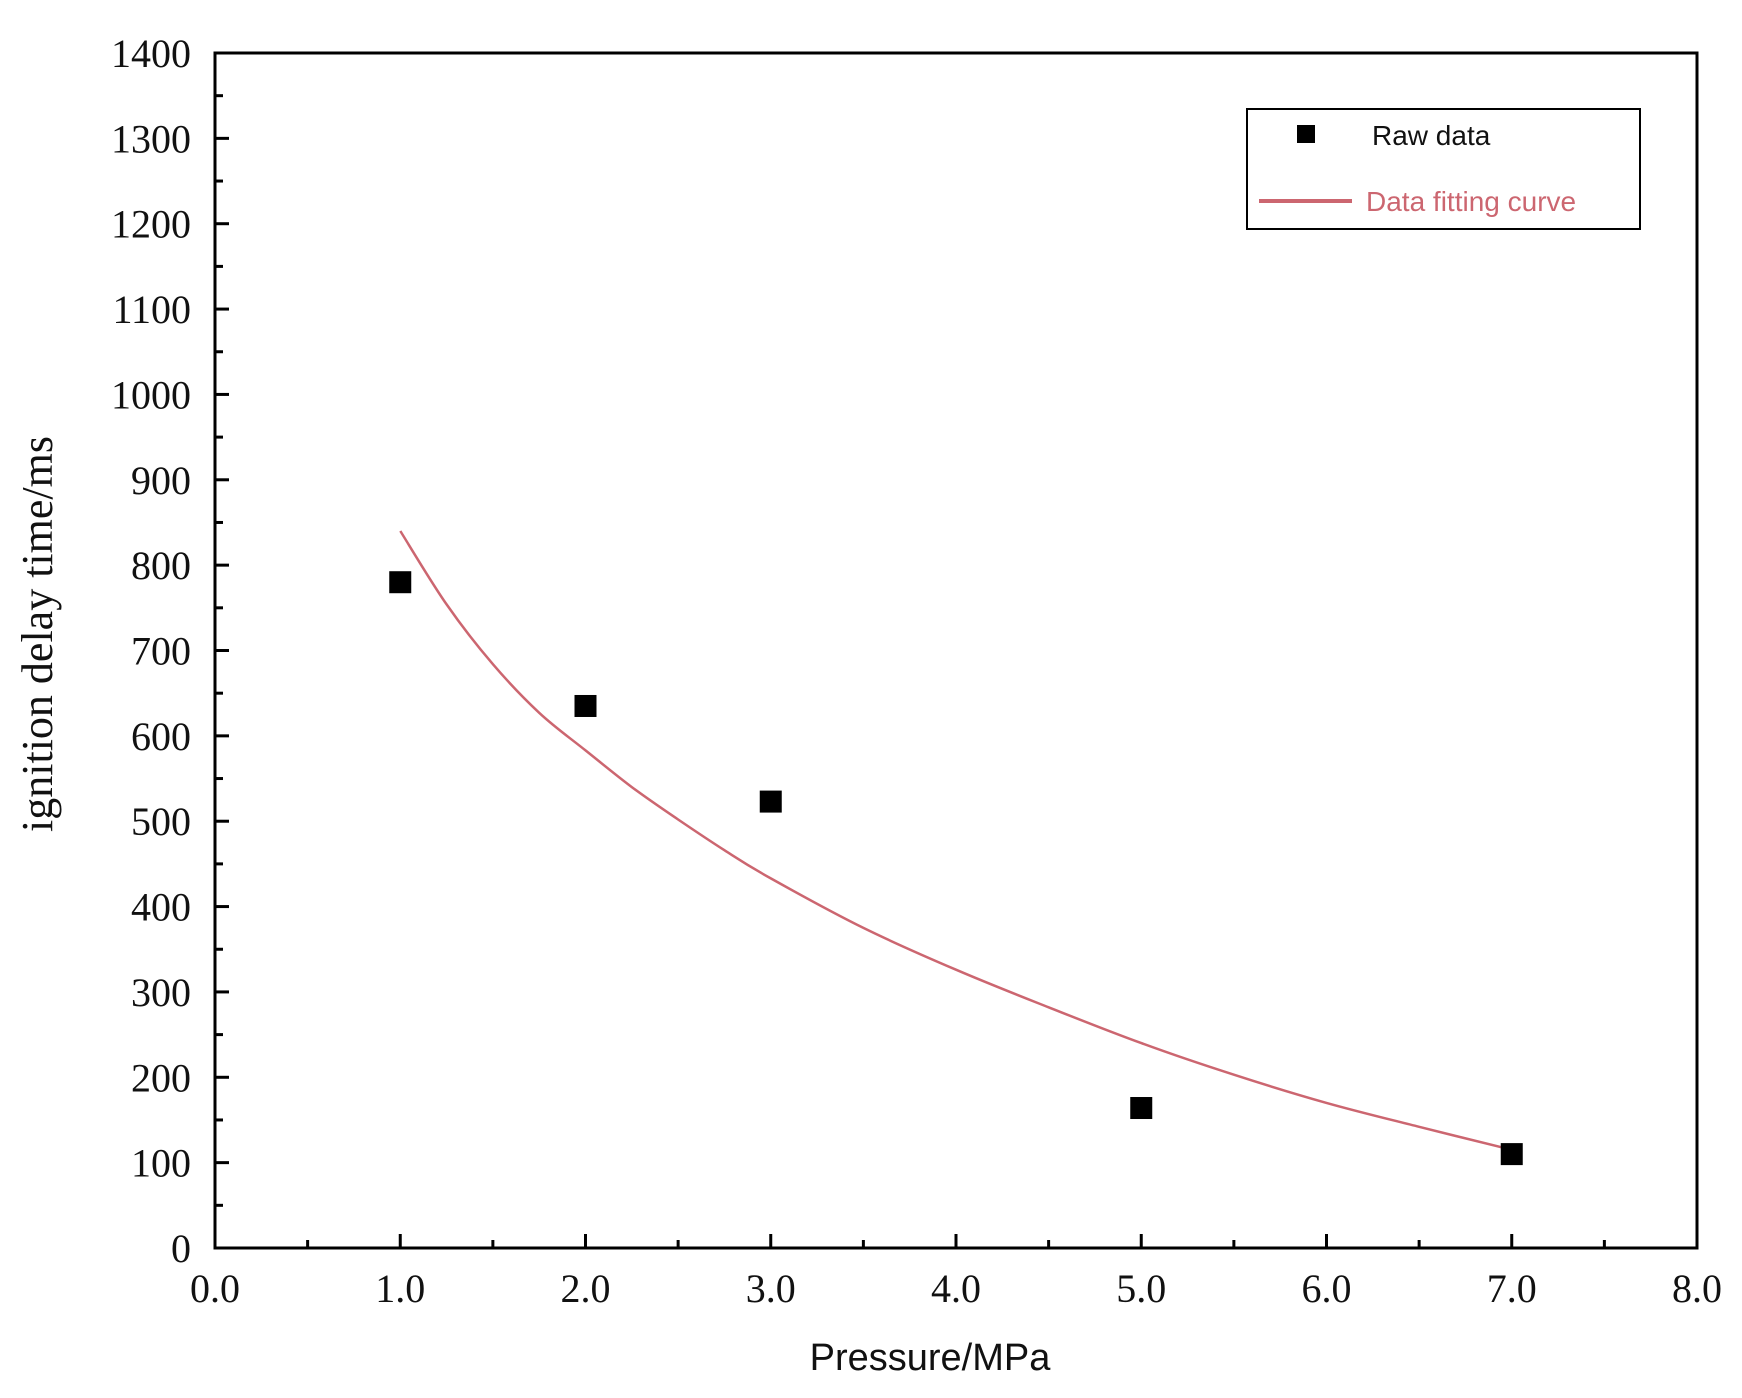 The width and height of the screenshot is (1742, 1398). Describe the element at coordinates (771, 1288) in the screenshot. I see `x-tick-label: 3.0` at that location.